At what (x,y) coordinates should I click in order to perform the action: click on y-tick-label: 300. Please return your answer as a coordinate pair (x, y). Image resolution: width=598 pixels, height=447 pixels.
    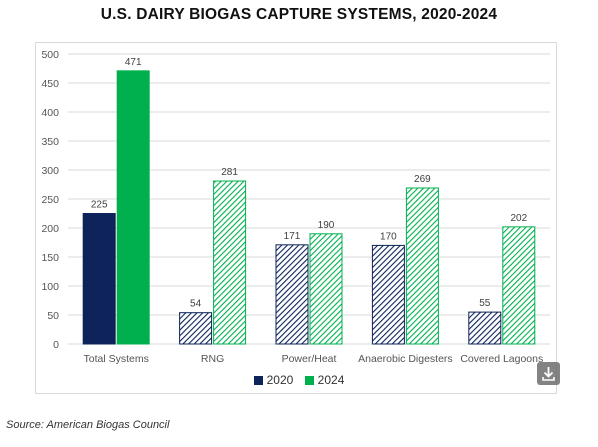
    Looking at the image, I should click on (50, 171).